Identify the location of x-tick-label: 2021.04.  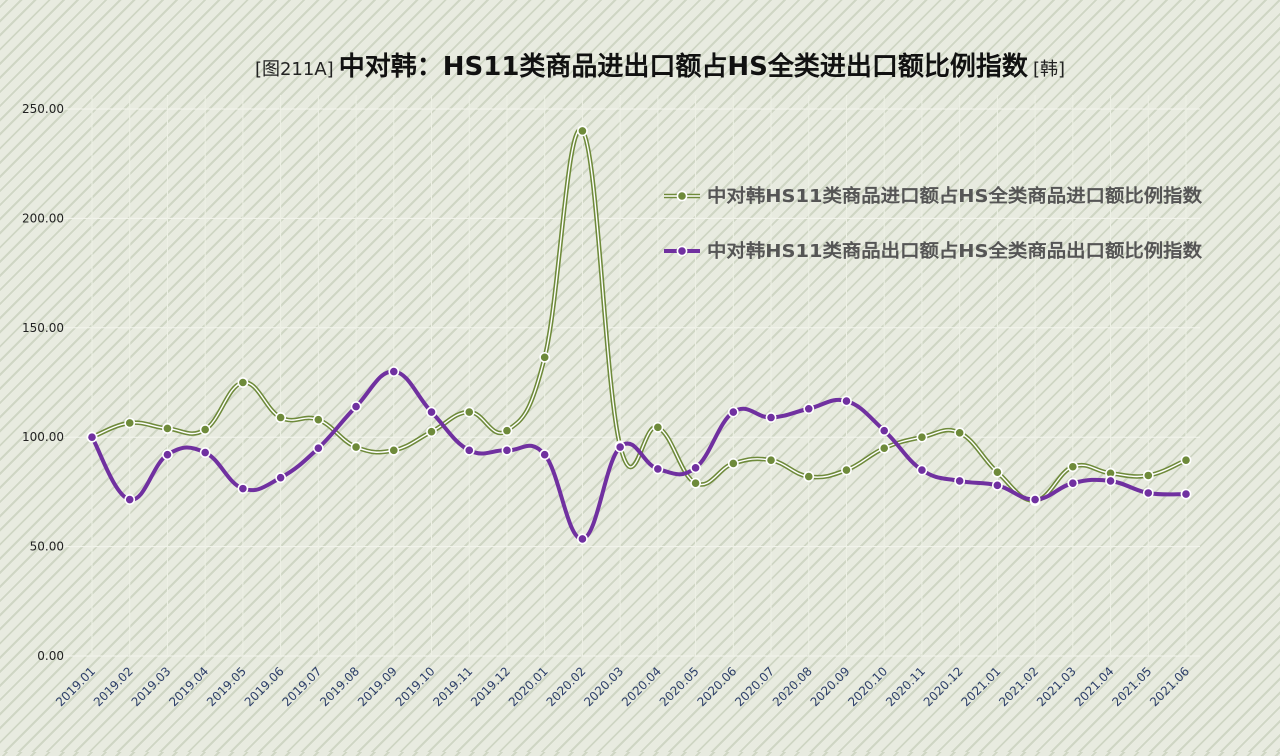
(1094, 686).